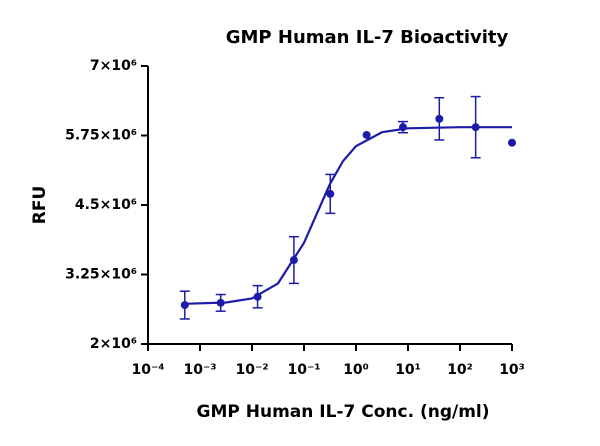  Describe the element at coordinates (40, 205) in the screenshot. I see `y-axis-label: RFU` at that location.